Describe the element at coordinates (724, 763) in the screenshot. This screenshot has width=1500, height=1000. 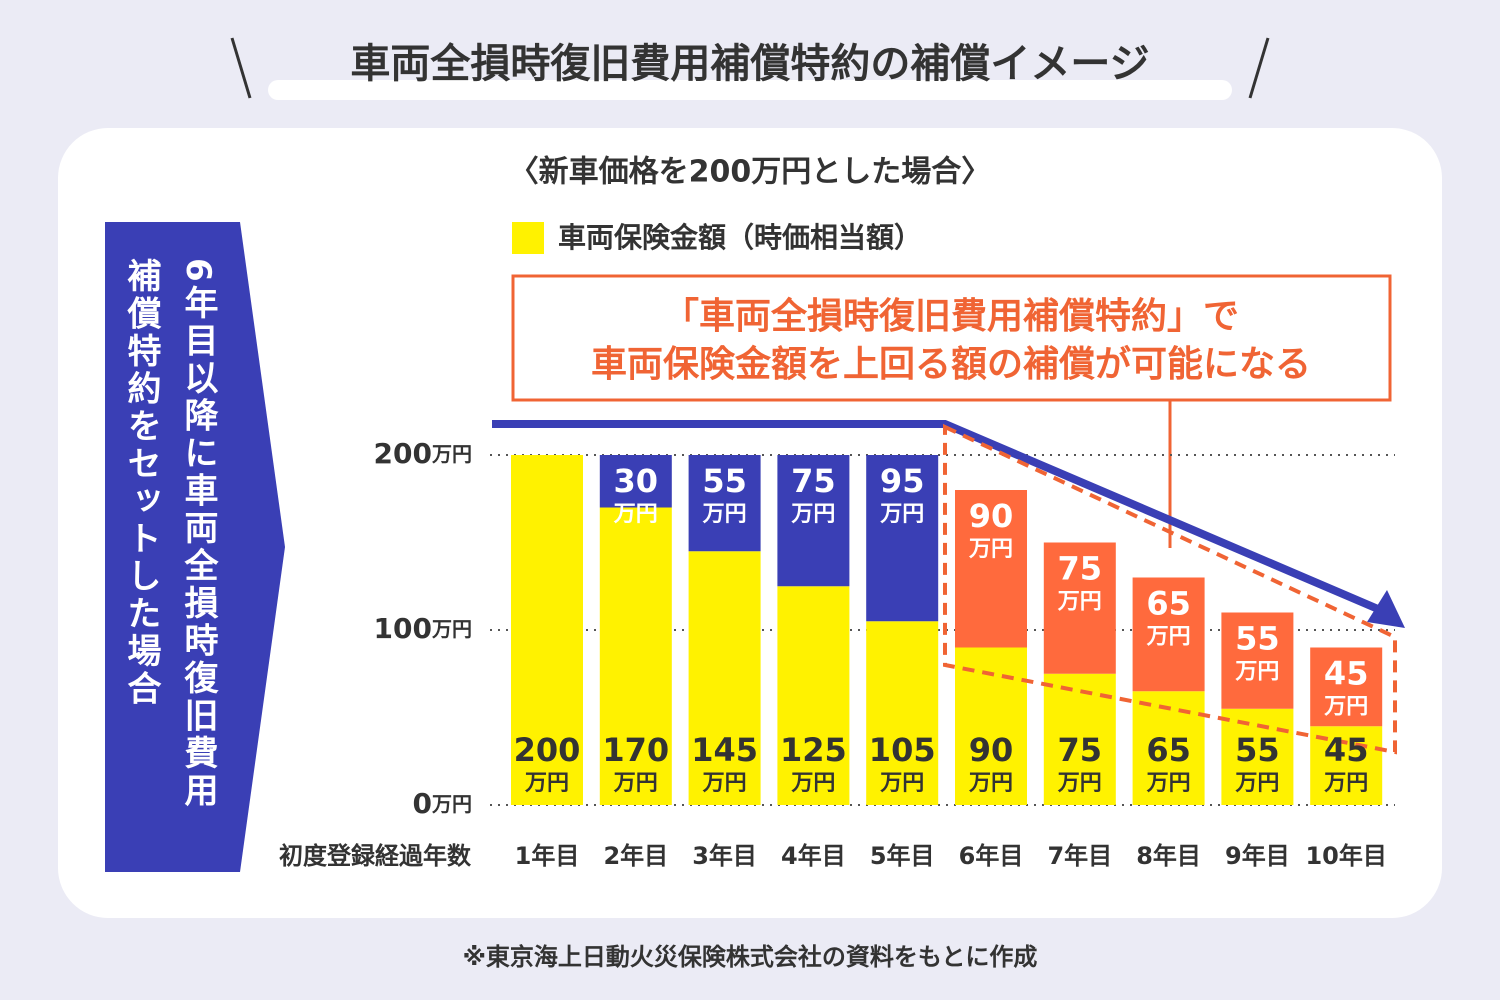
I see `data-label: 145 万円` at that location.